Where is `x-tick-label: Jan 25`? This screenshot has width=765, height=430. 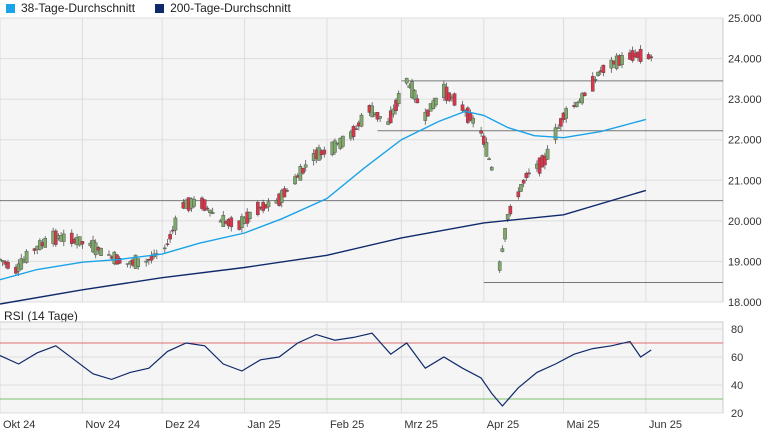
x-tick-label: Jan 25 is located at coordinates (264, 424).